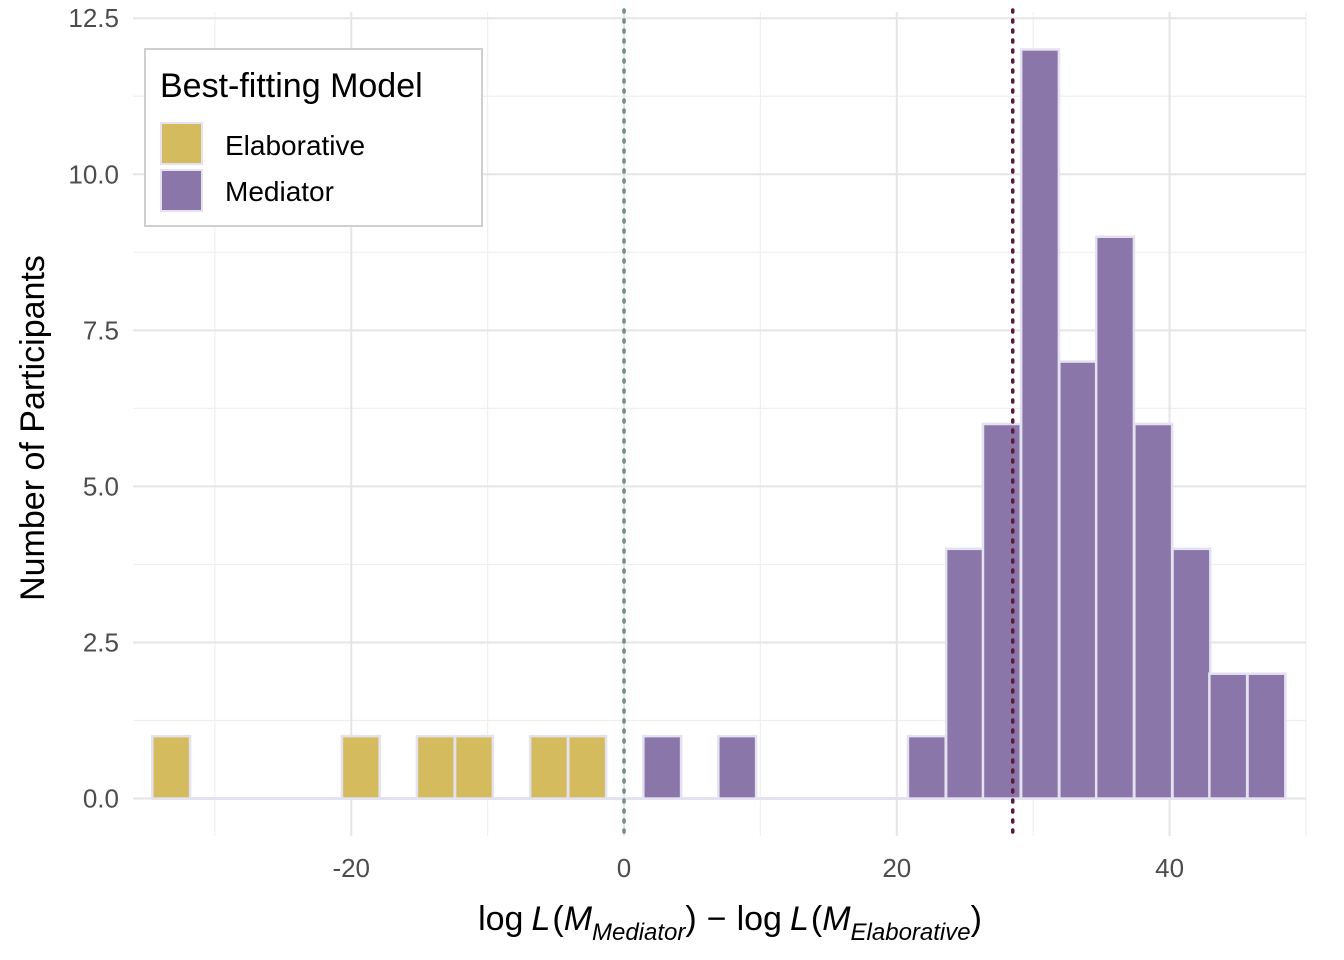  What do you see at coordinates (181, 190) in the screenshot?
I see `legend-swatch-mediator` at bounding box center [181, 190].